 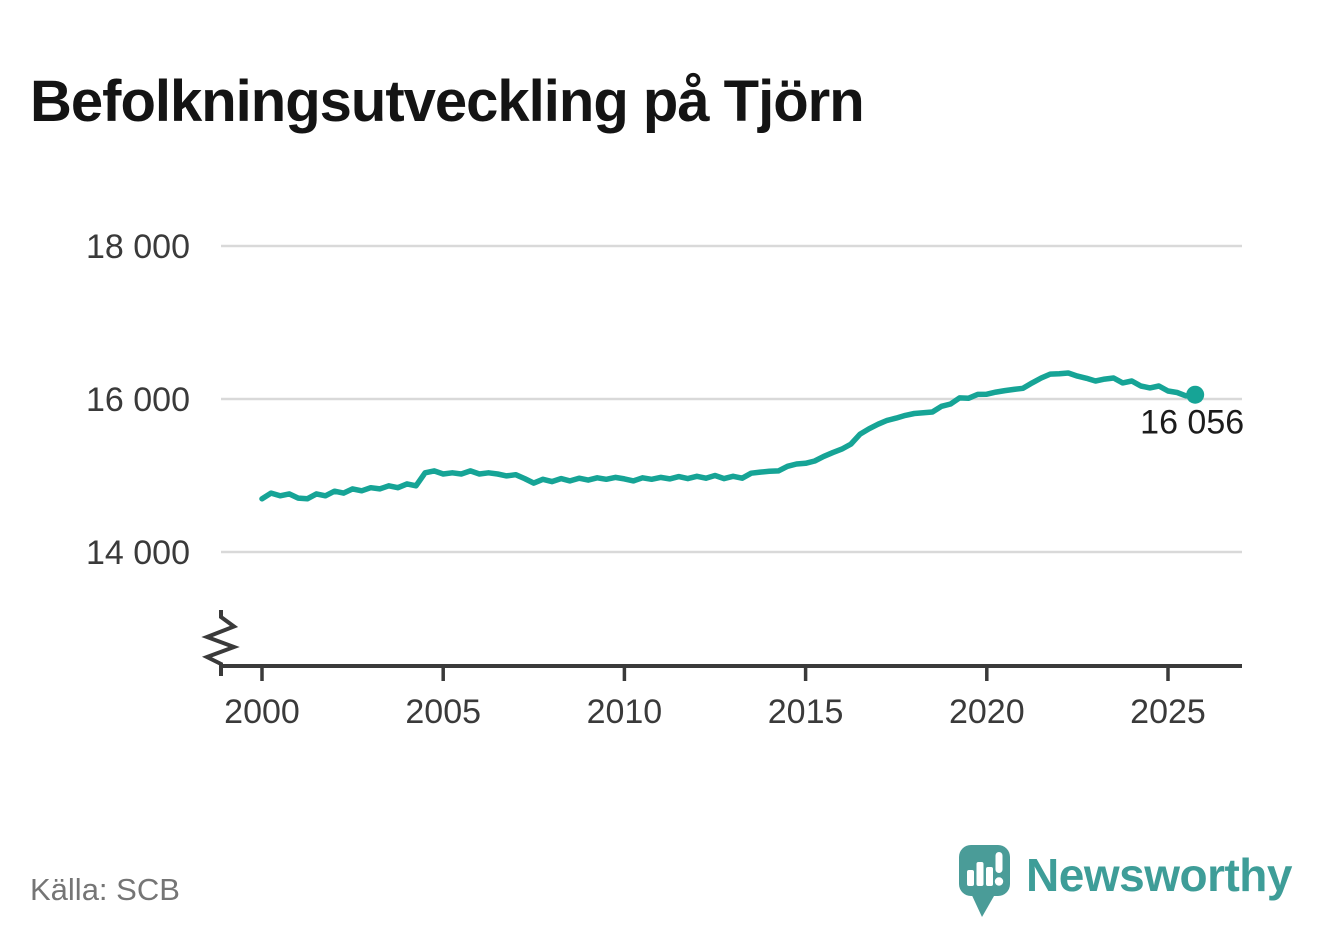 I want to click on y-tick-label: 16 000, so click(x=138, y=400).